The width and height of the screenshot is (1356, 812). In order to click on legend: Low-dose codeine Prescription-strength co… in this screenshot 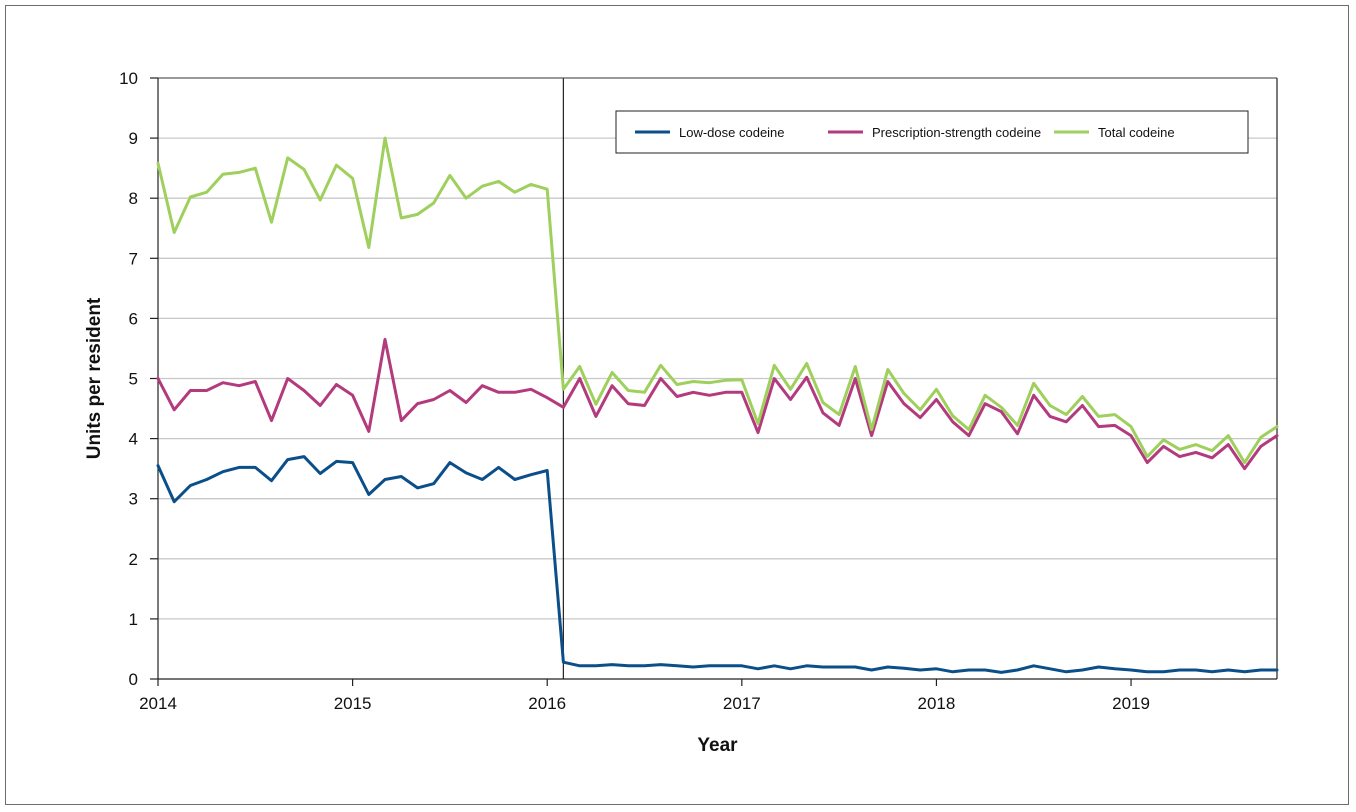, I will do `click(932, 132)`.